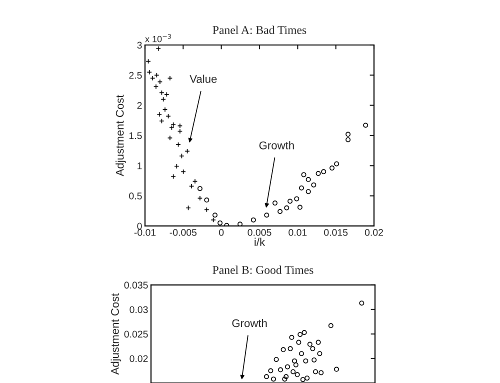  Describe the element at coordinates (183, 232) in the screenshot. I see `x-tick-label: -0.005` at that location.